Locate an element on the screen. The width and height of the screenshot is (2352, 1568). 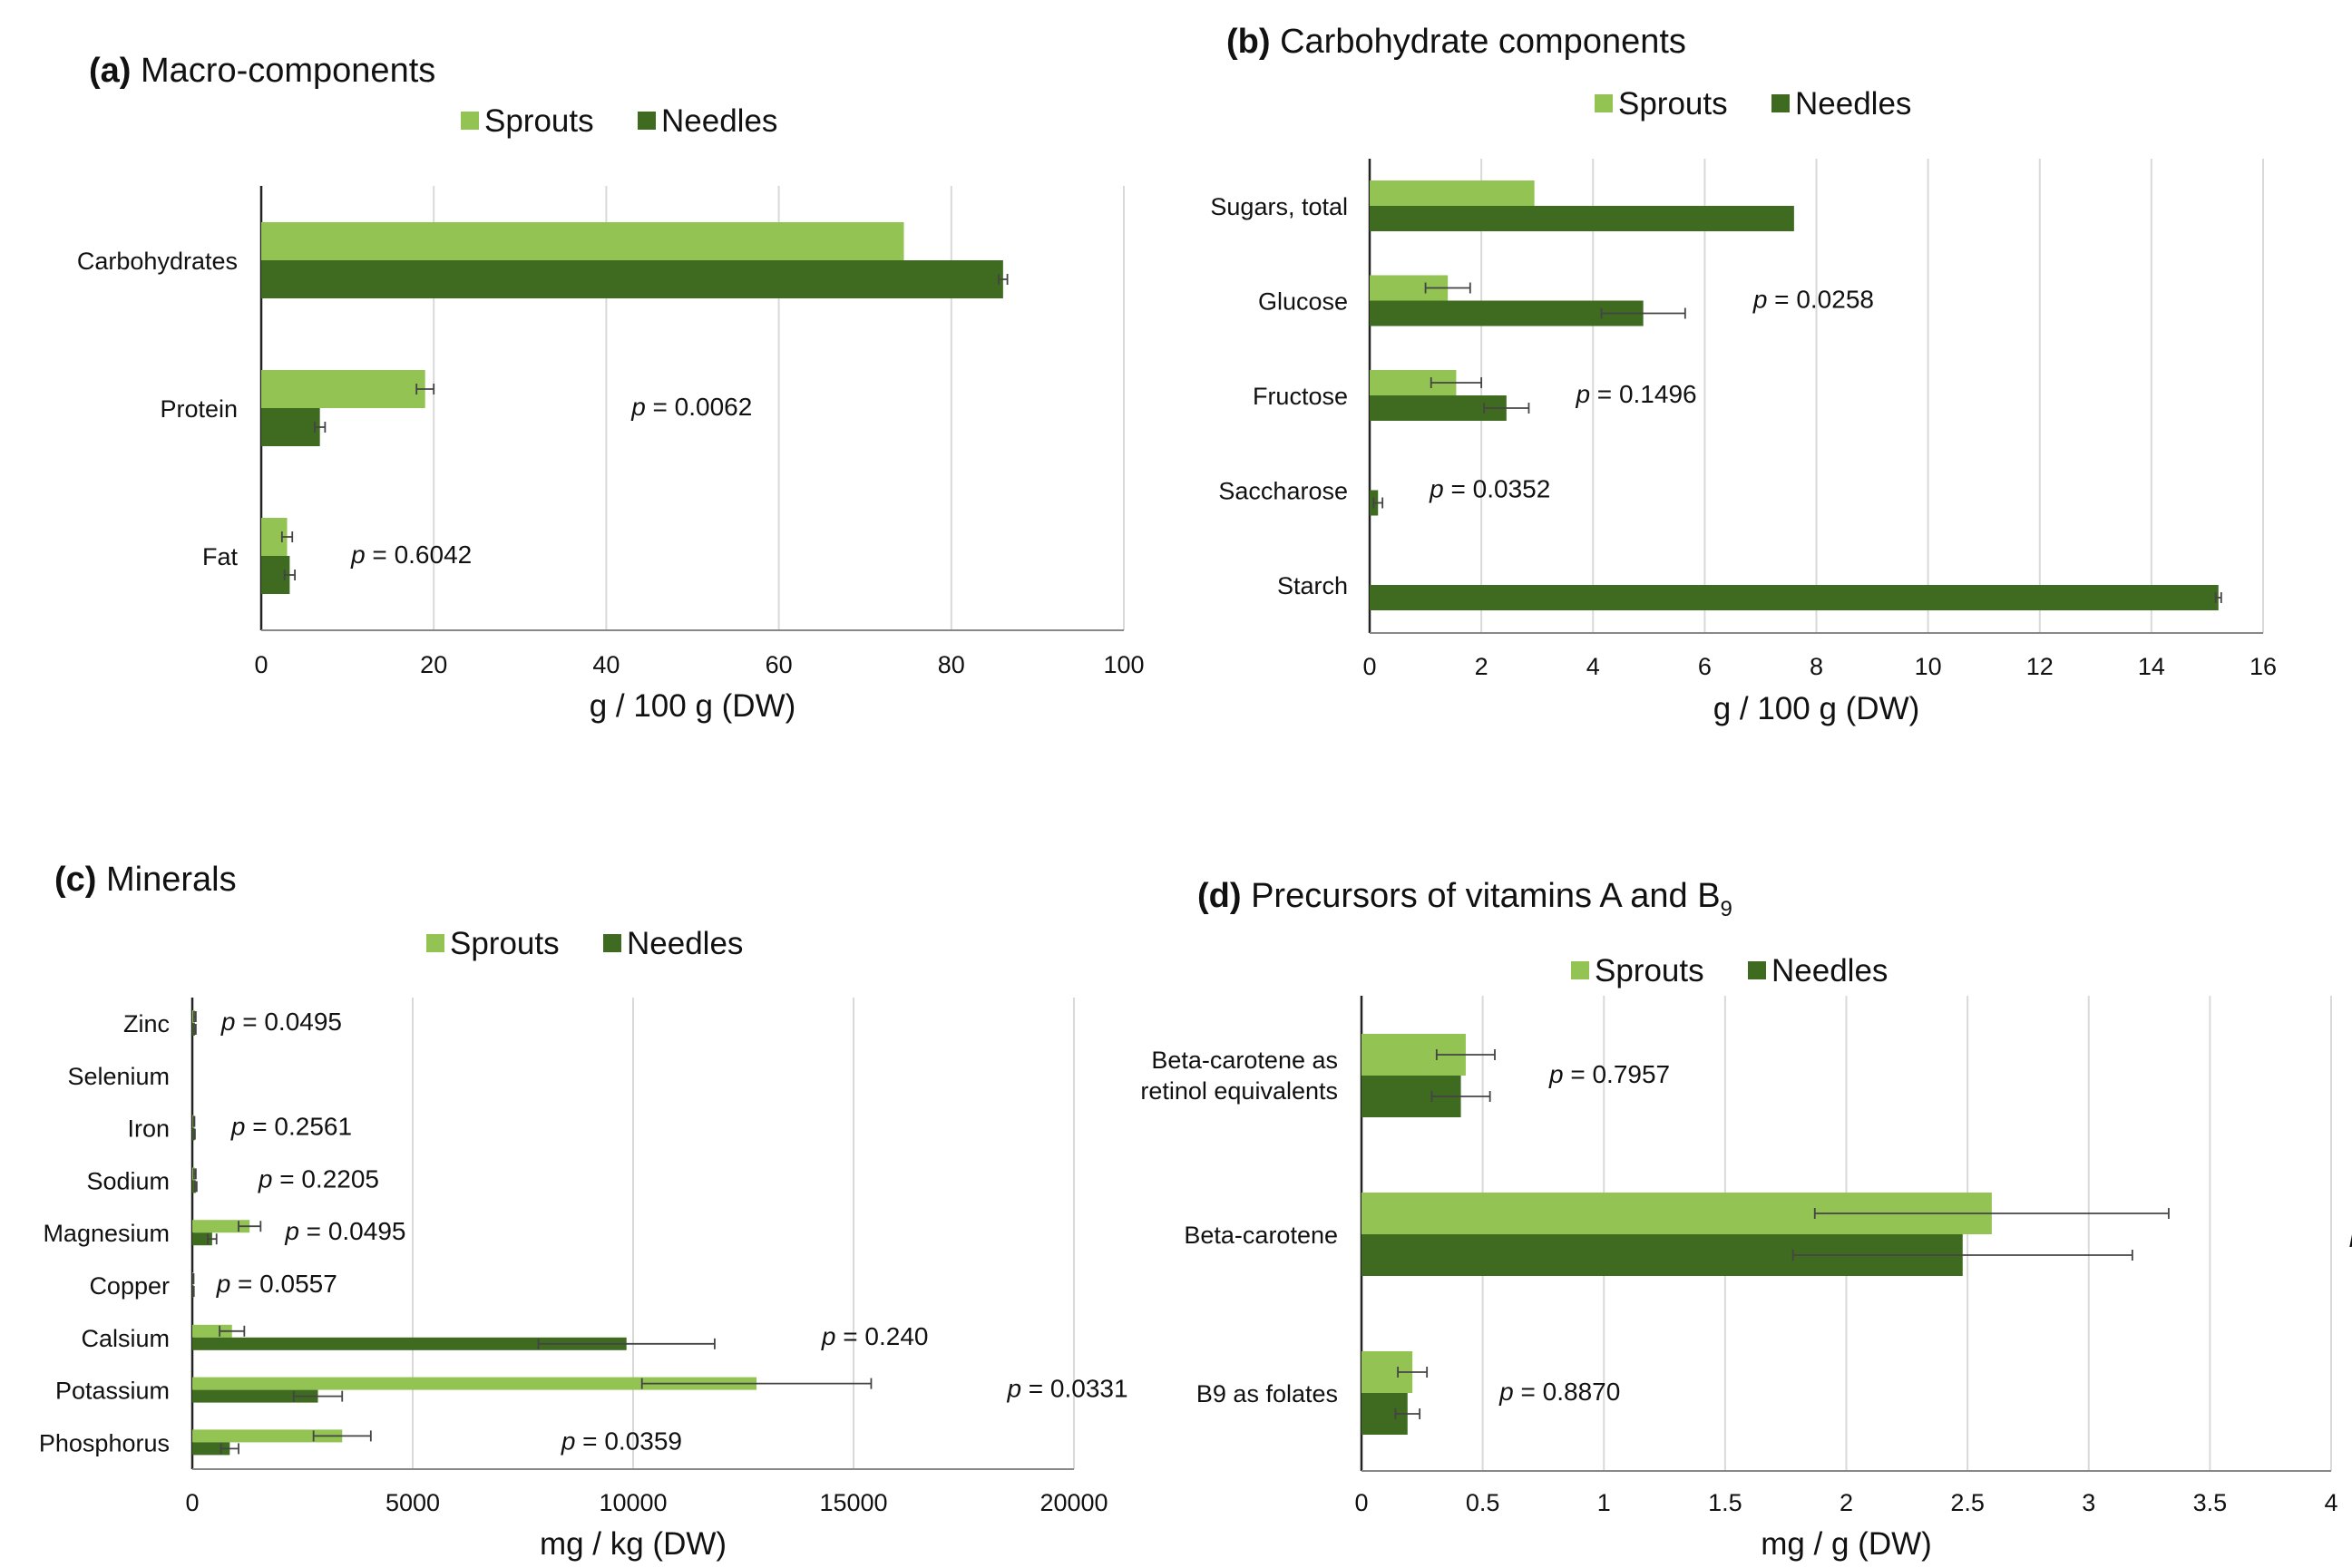
x-tick-label: 3 is located at coordinates (2089, 1502).